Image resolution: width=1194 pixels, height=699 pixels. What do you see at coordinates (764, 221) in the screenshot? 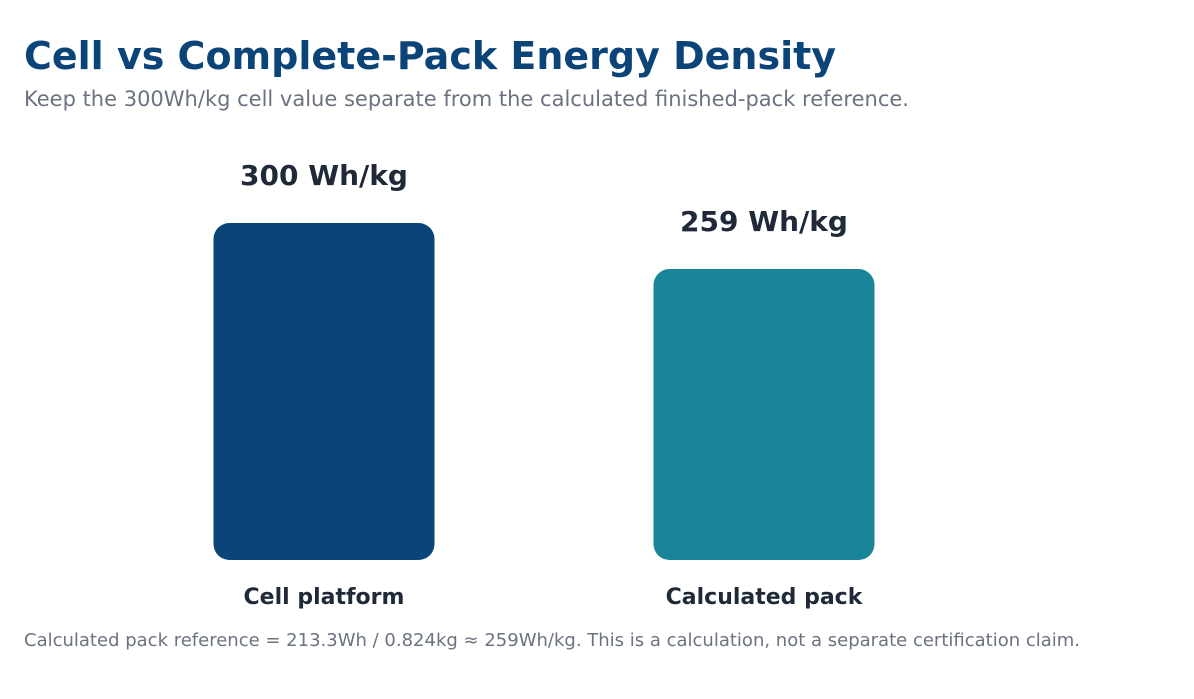
I see `value-label: 259 Wh/kg` at bounding box center [764, 221].